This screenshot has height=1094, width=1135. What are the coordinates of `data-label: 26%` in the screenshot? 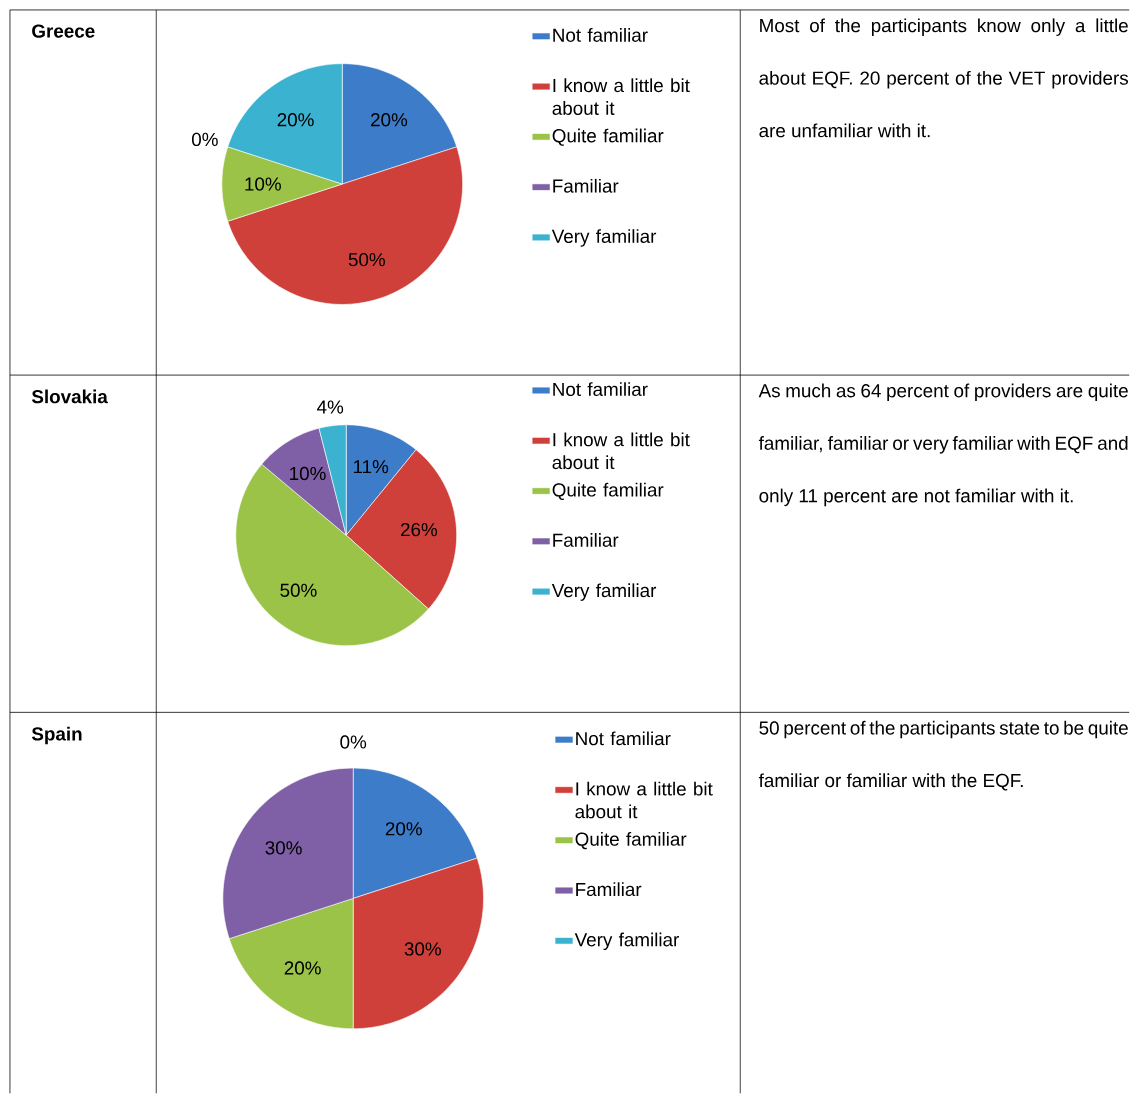 It's located at (419, 530).